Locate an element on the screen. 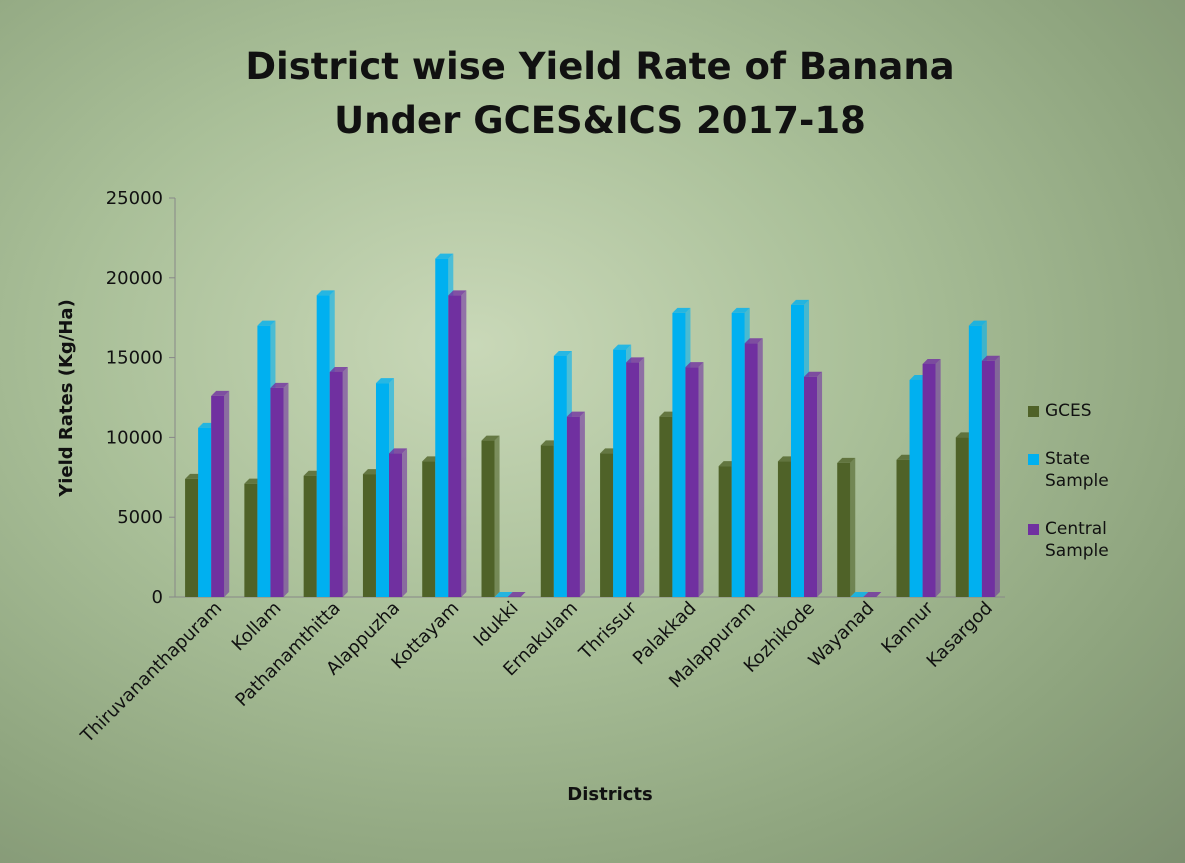 The width and height of the screenshot is (1185, 863). y-axis-title: Yield Rates (Kg/Ha) is located at coordinates (66, 398).